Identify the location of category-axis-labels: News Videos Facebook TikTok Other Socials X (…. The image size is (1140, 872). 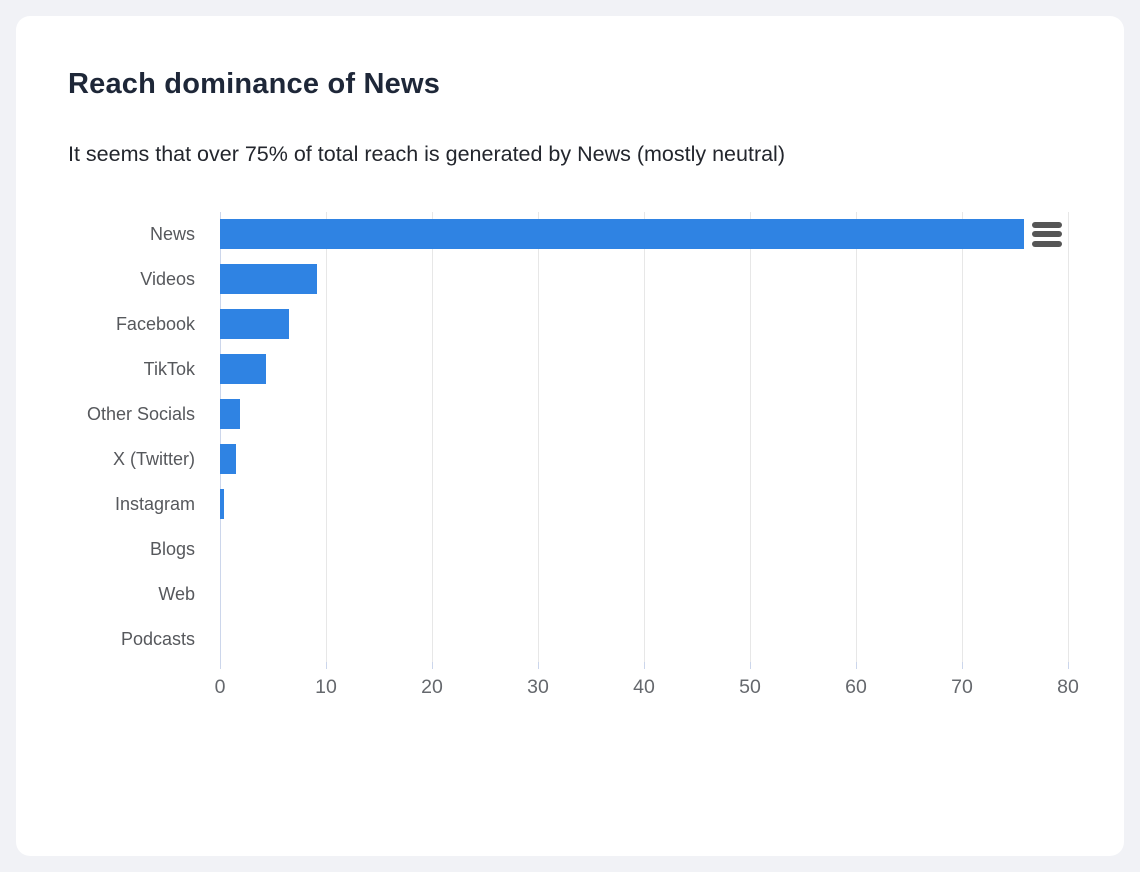
(105, 437).